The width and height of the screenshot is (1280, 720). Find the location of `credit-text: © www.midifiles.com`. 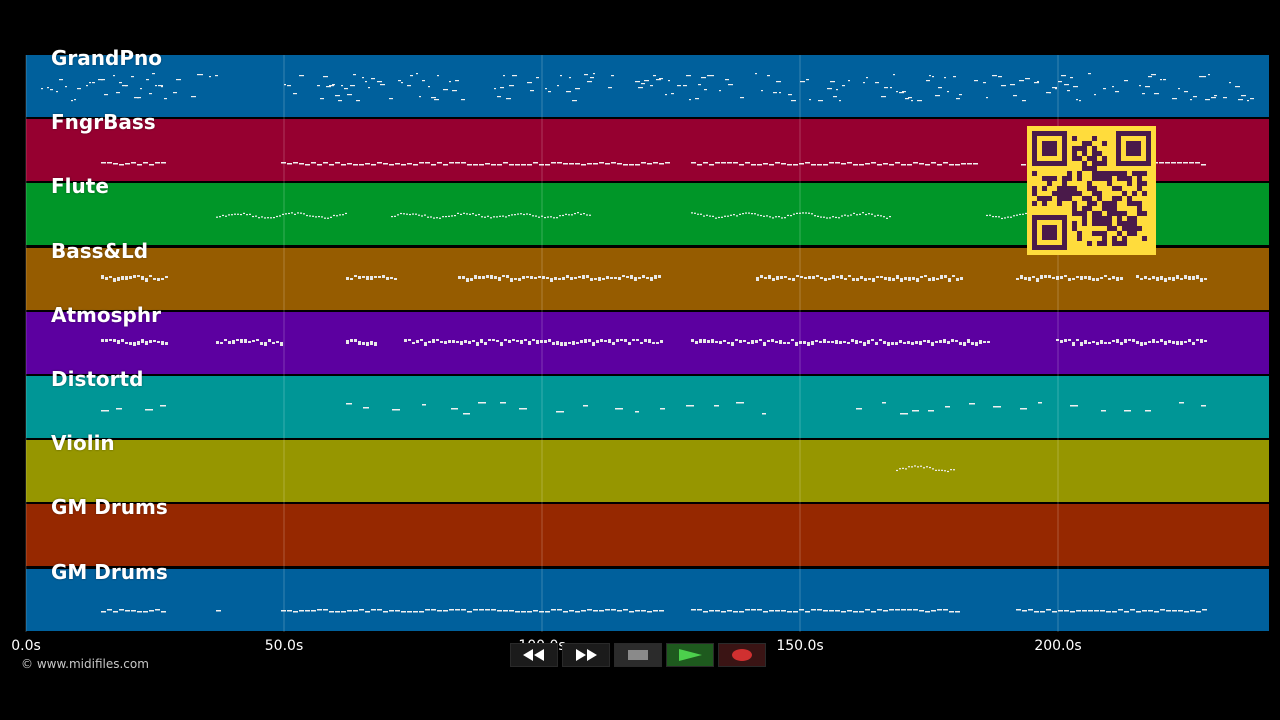

credit-text: © www.midifiles.com is located at coordinates (85, 664).